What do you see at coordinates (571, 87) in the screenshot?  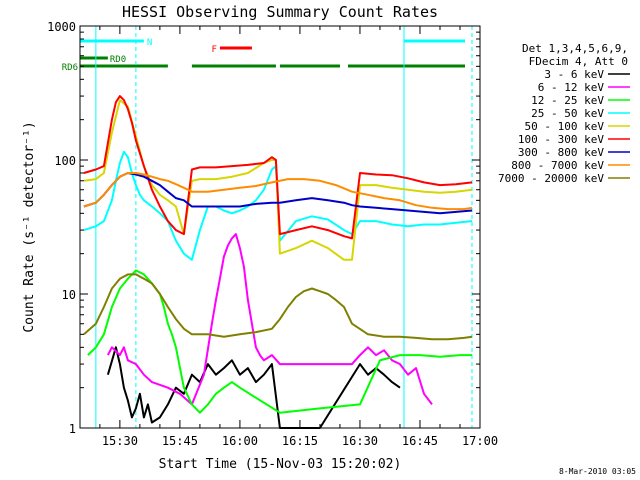 I see `legend-entry-label: 6 - 12 keV` at bounding box center [571, 87].